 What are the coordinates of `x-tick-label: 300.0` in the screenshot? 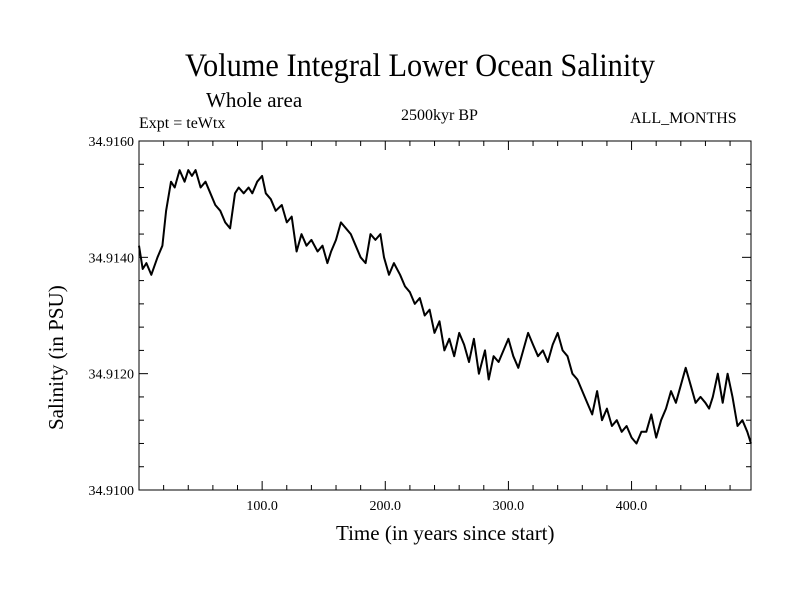 It's located at (509, 506).